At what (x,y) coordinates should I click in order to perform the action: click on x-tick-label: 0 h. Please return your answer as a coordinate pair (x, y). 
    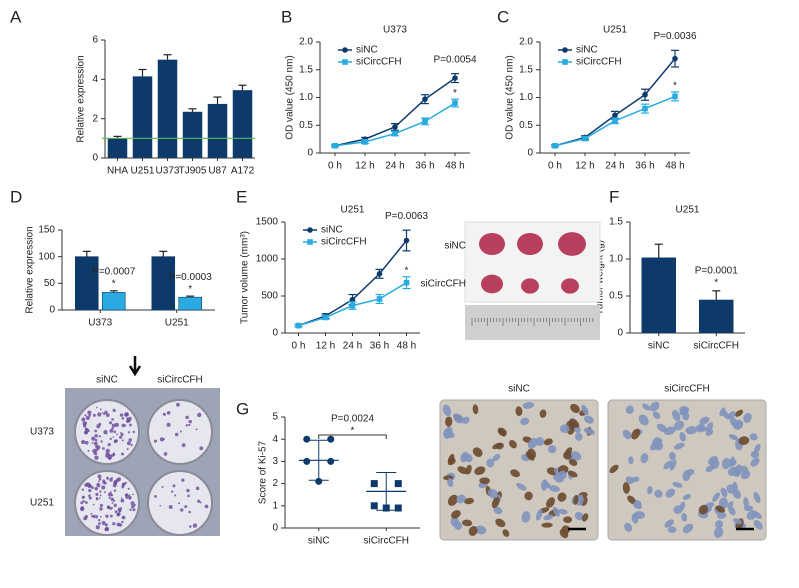
    Looking at the image, I should click on (555, 166).